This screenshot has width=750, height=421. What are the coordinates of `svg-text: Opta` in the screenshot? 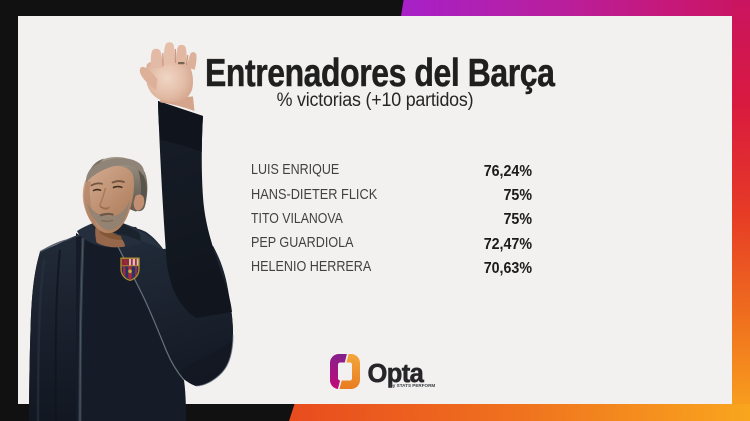 It's located at (396, 374).